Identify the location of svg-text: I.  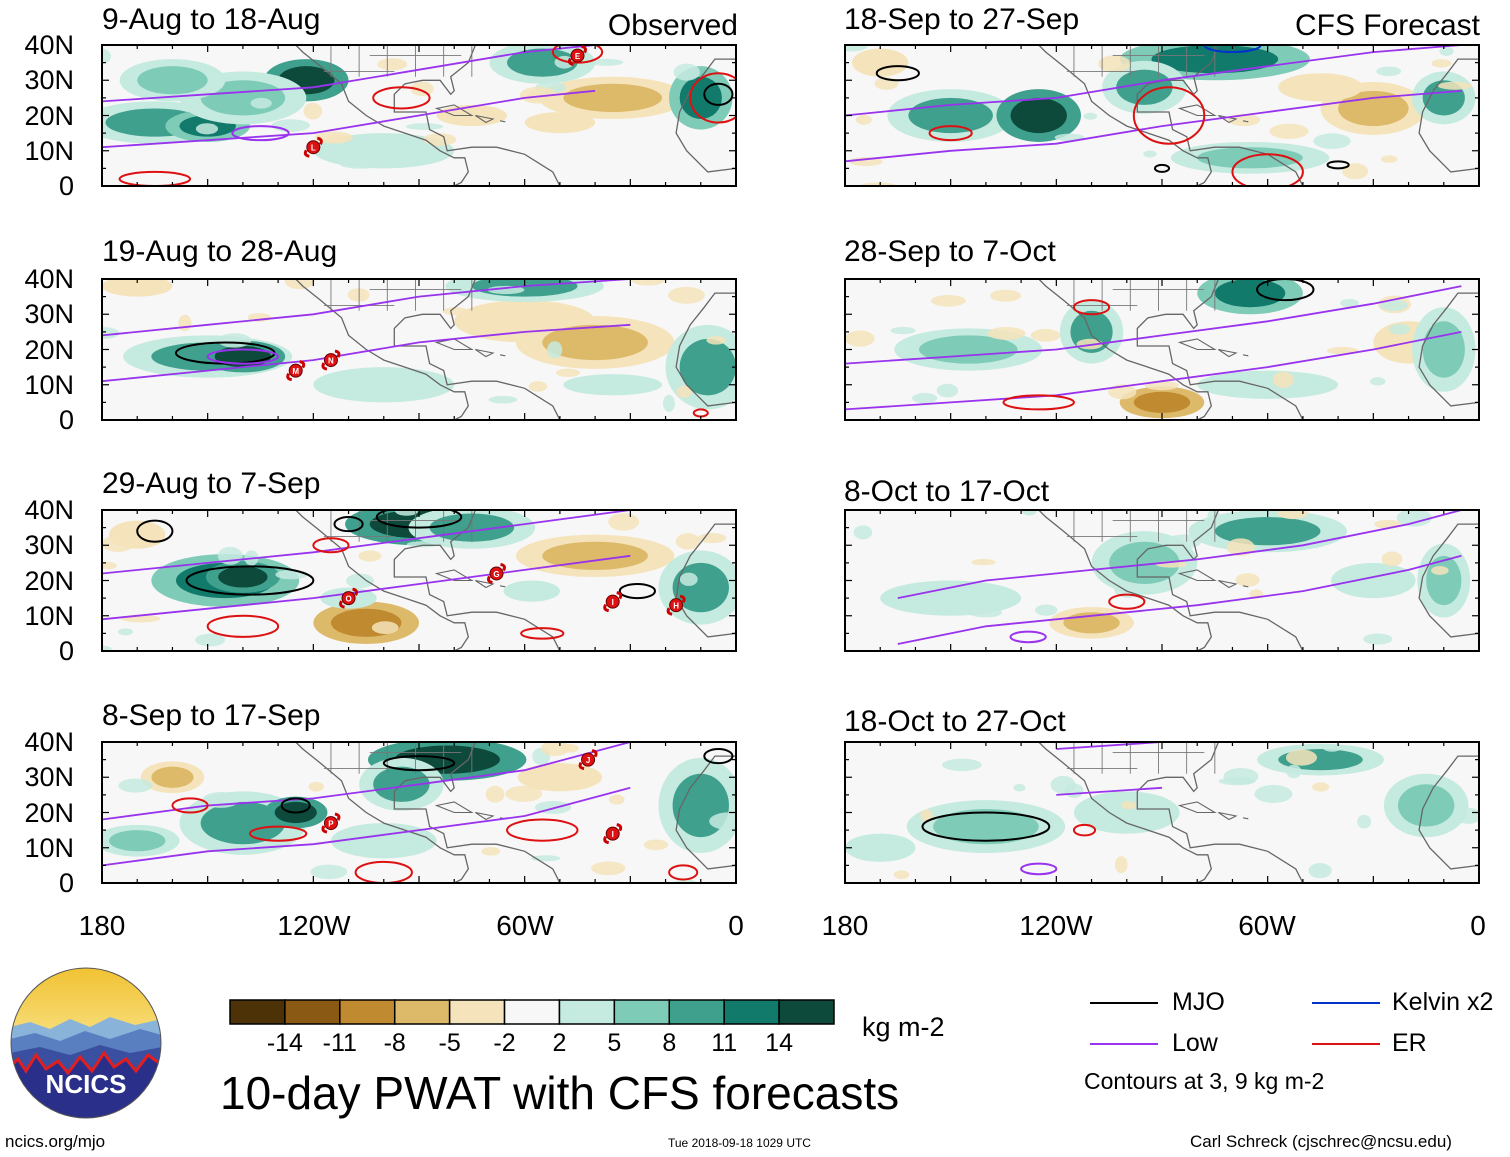
(613, 834).